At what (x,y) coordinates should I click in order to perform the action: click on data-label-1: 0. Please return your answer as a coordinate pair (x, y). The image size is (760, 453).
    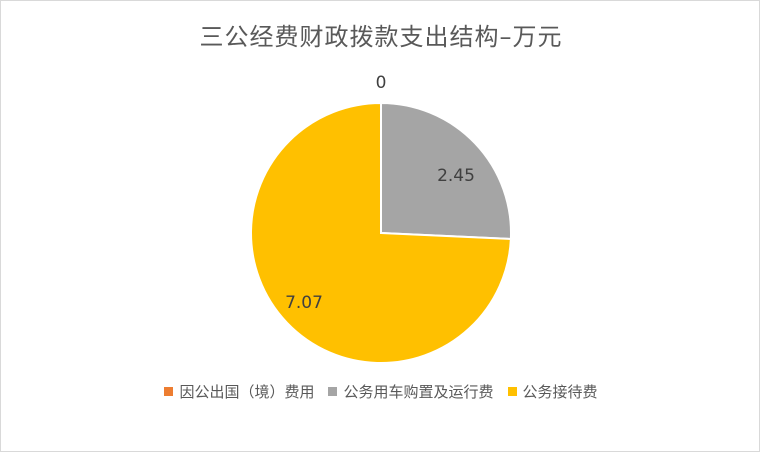
    Looking at the image, I should click on (381, 83).